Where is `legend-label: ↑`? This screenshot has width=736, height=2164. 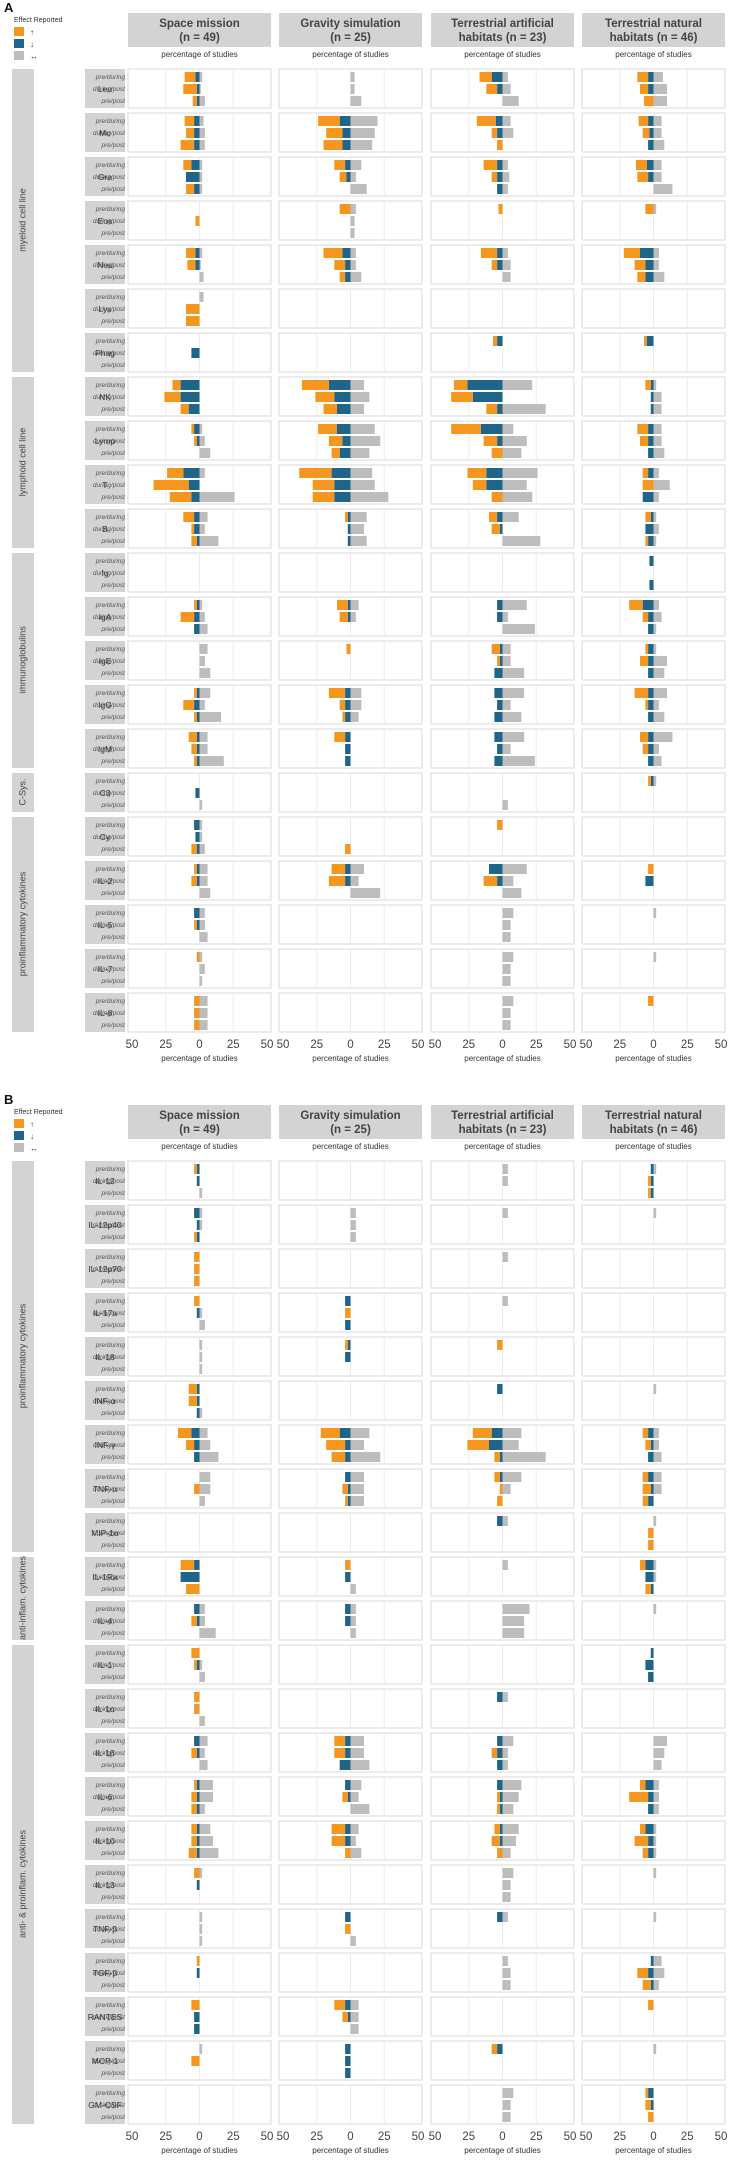 legend-label: ↑ is located at coordinates (32, 32).